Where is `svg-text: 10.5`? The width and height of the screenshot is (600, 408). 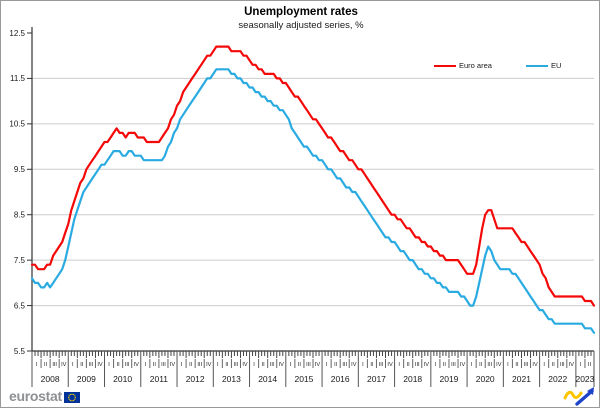 svg-text: 10.5 is located at coordinates (17, 124).